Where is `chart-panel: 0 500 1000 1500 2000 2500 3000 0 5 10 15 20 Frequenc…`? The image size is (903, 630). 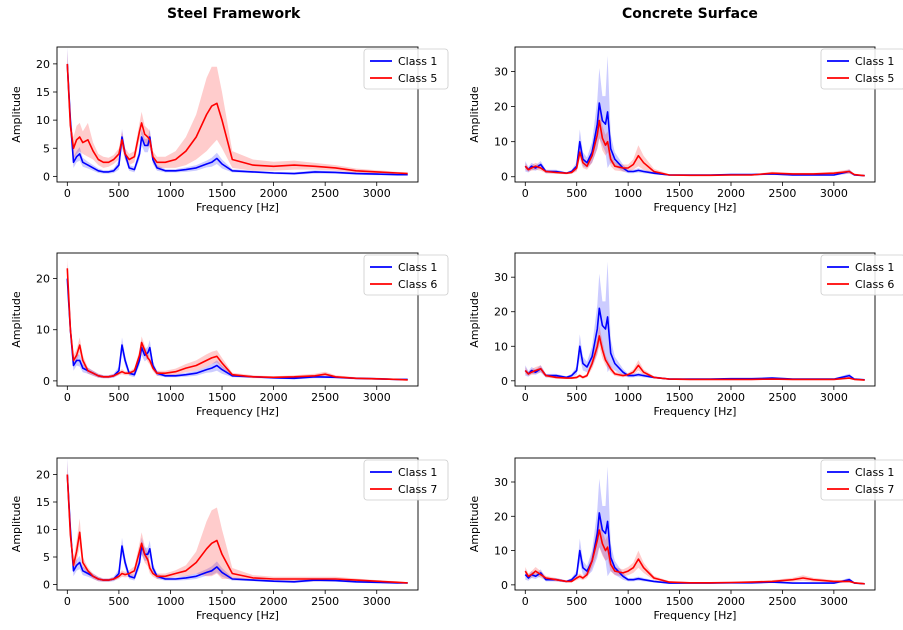
chart-panel: 0 500 1000 1500 2000 2500 3000 0 5 10 15 20 Frequenc… is located at coordinates (229, 539).